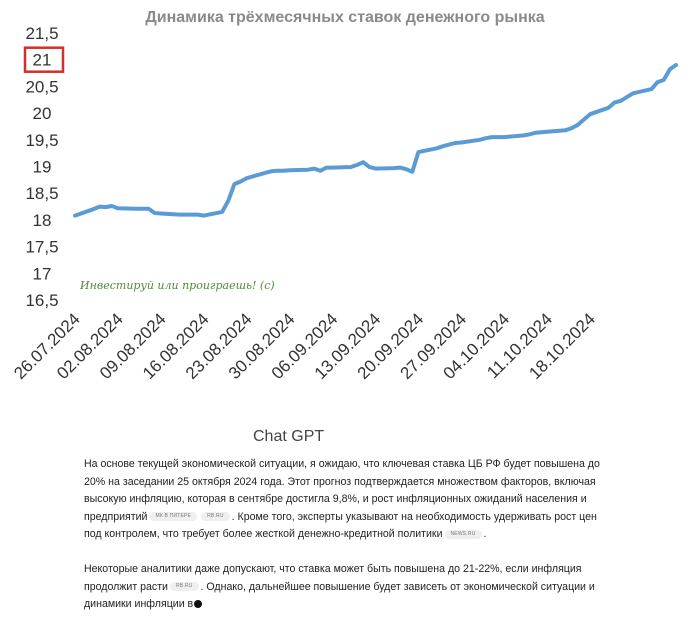 The height and width of the screenshot is (642, 700). I want to click on y-tick-label: 19,5, so click(41, 140).